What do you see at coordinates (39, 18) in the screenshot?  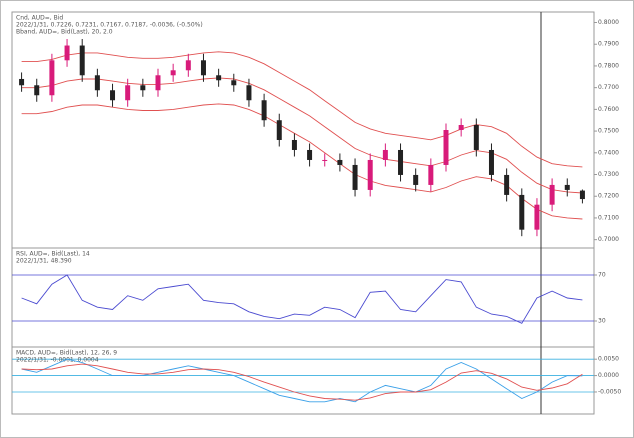 I see `panel-header: Cnd, AUD=, Bid` at bounding box center [39, 18].